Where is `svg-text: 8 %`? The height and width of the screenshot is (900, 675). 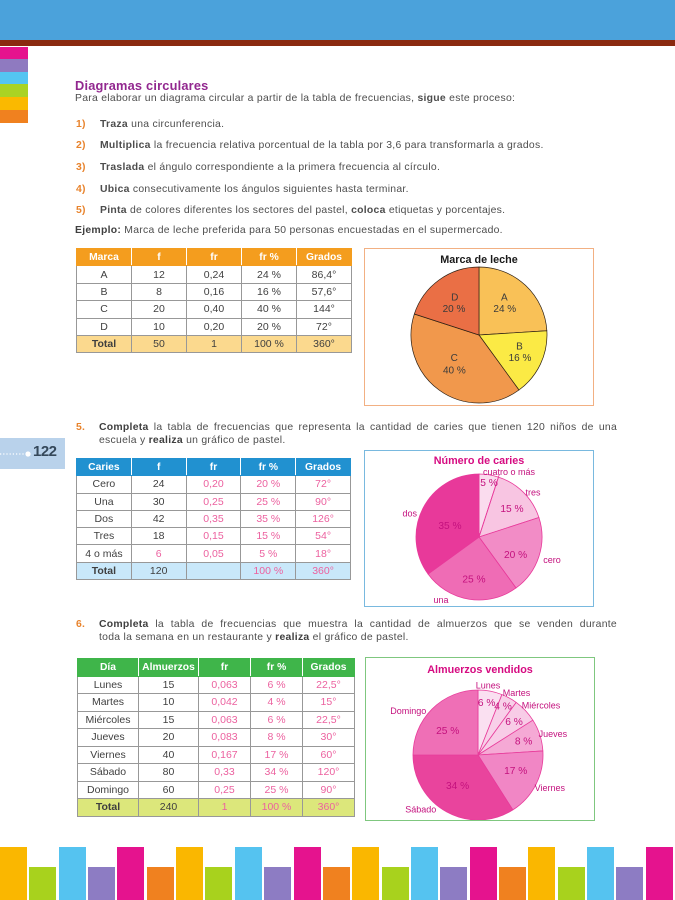
svg-text: 8 % is located at coordinates (524, 742).